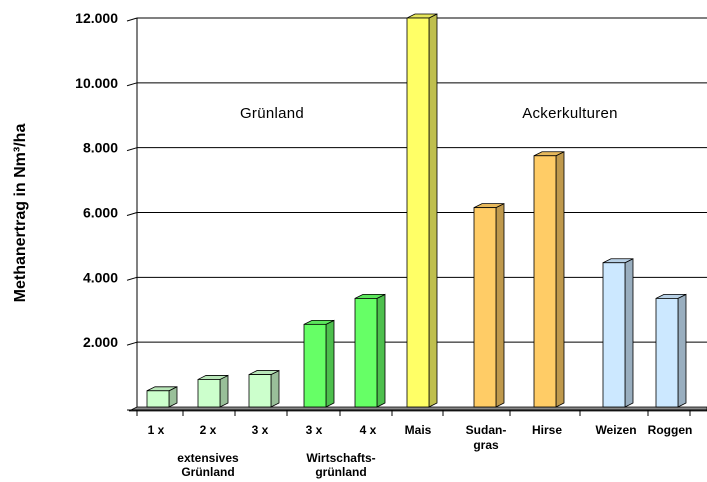  I want to click on x-category-label: Mais, so click(418, 430).